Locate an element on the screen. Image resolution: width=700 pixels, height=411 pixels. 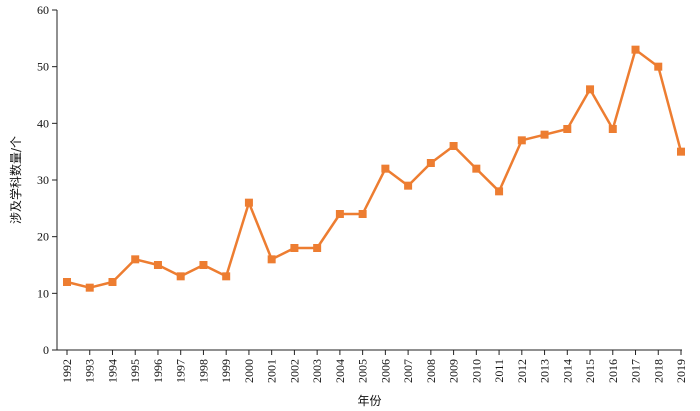
x-tick-label: 2011 is located at coordinates (499, 371).